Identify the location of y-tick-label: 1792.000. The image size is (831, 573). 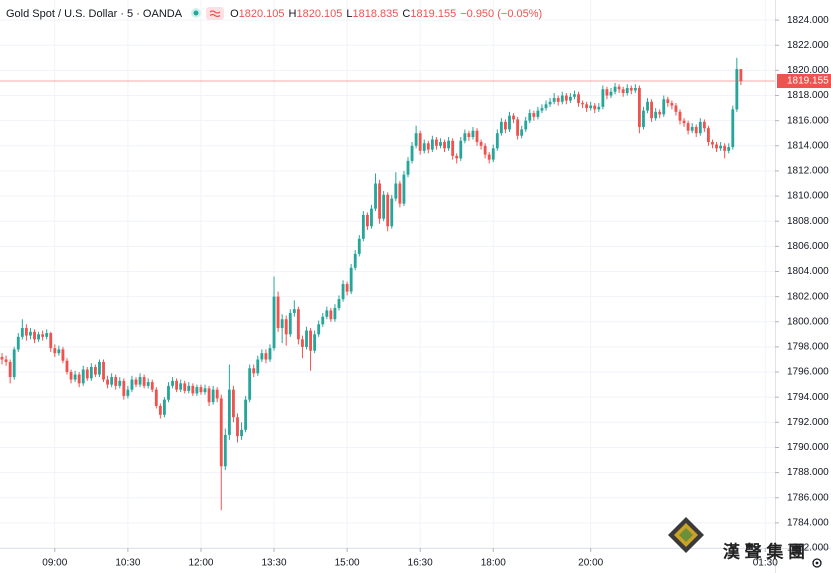
(808, 422).